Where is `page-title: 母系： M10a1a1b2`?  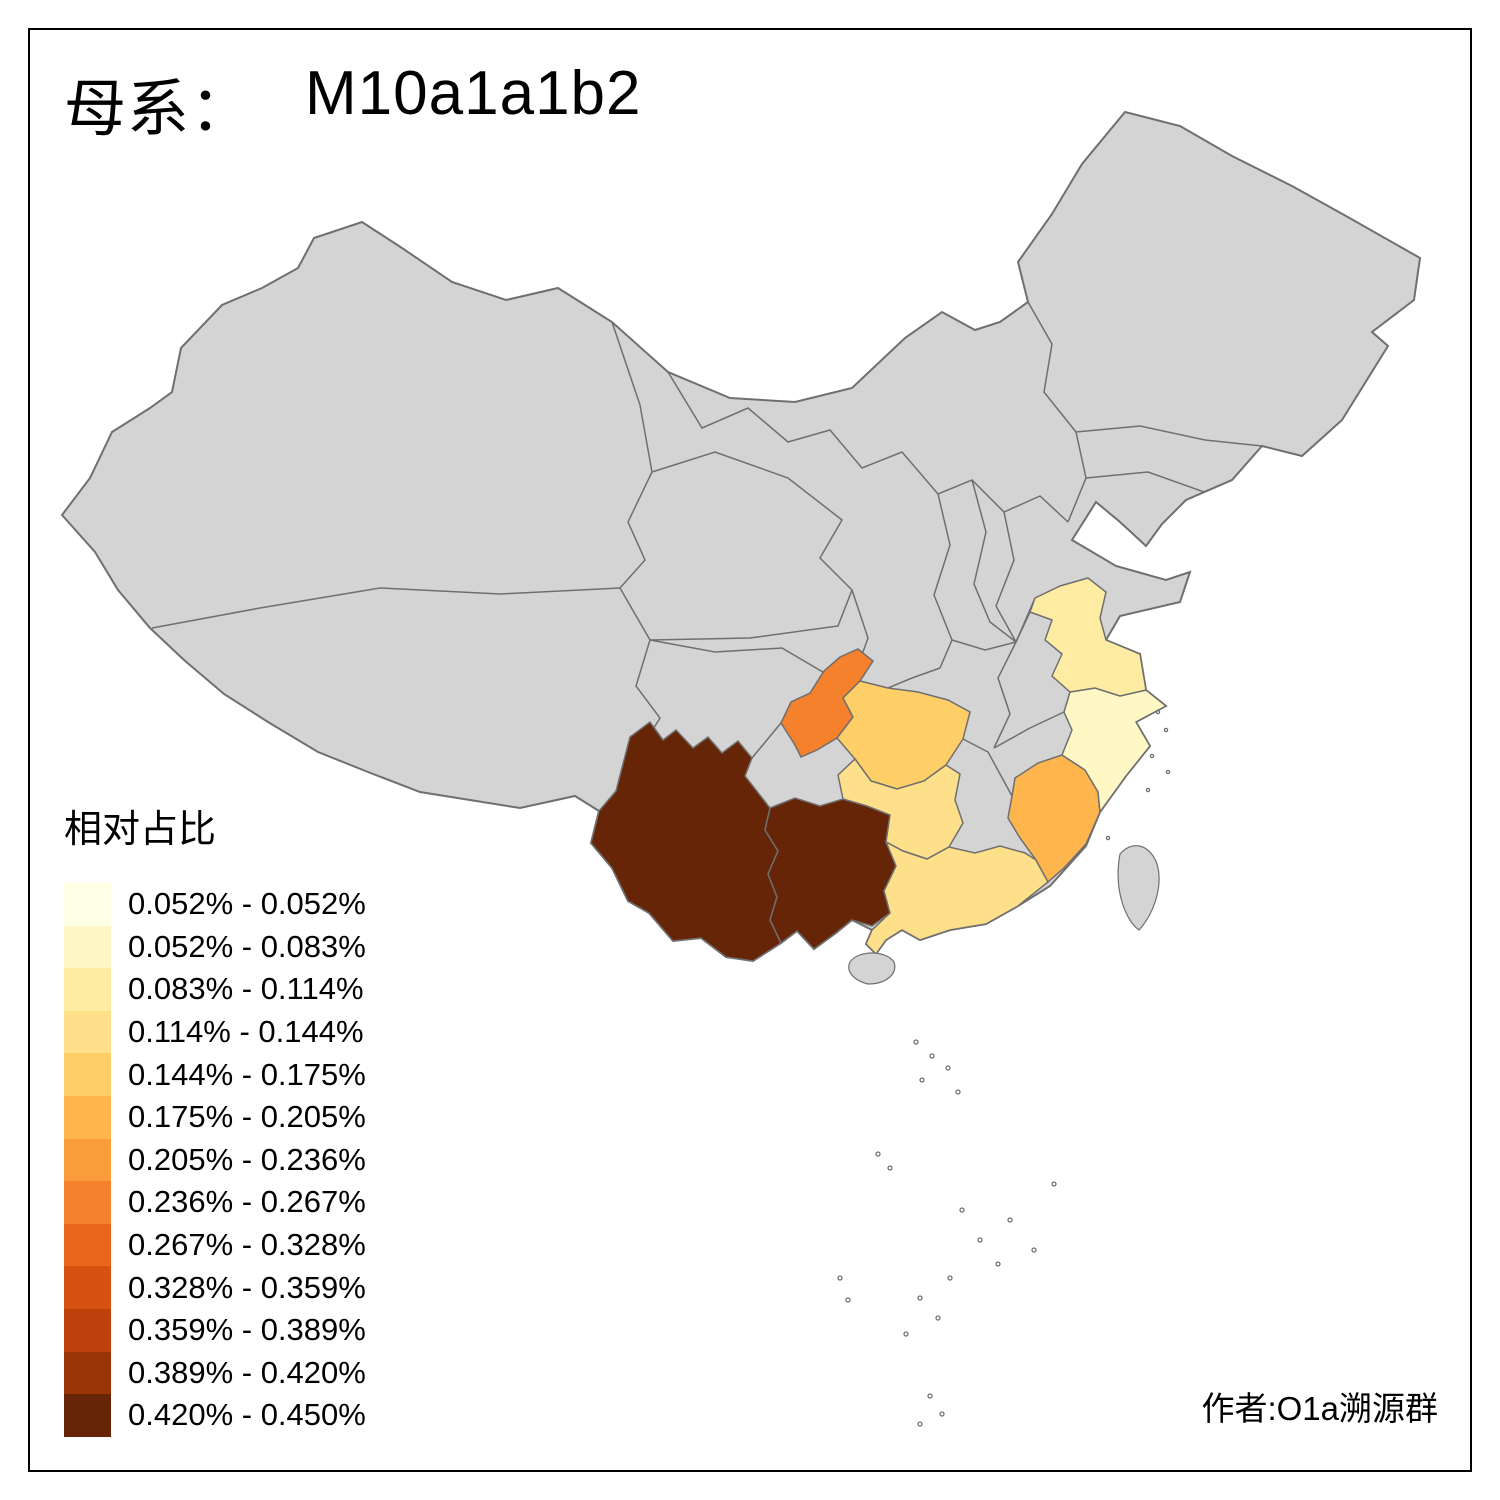 page-title: 母系： M10a1a1b2 is located at coordinates (353, 103).